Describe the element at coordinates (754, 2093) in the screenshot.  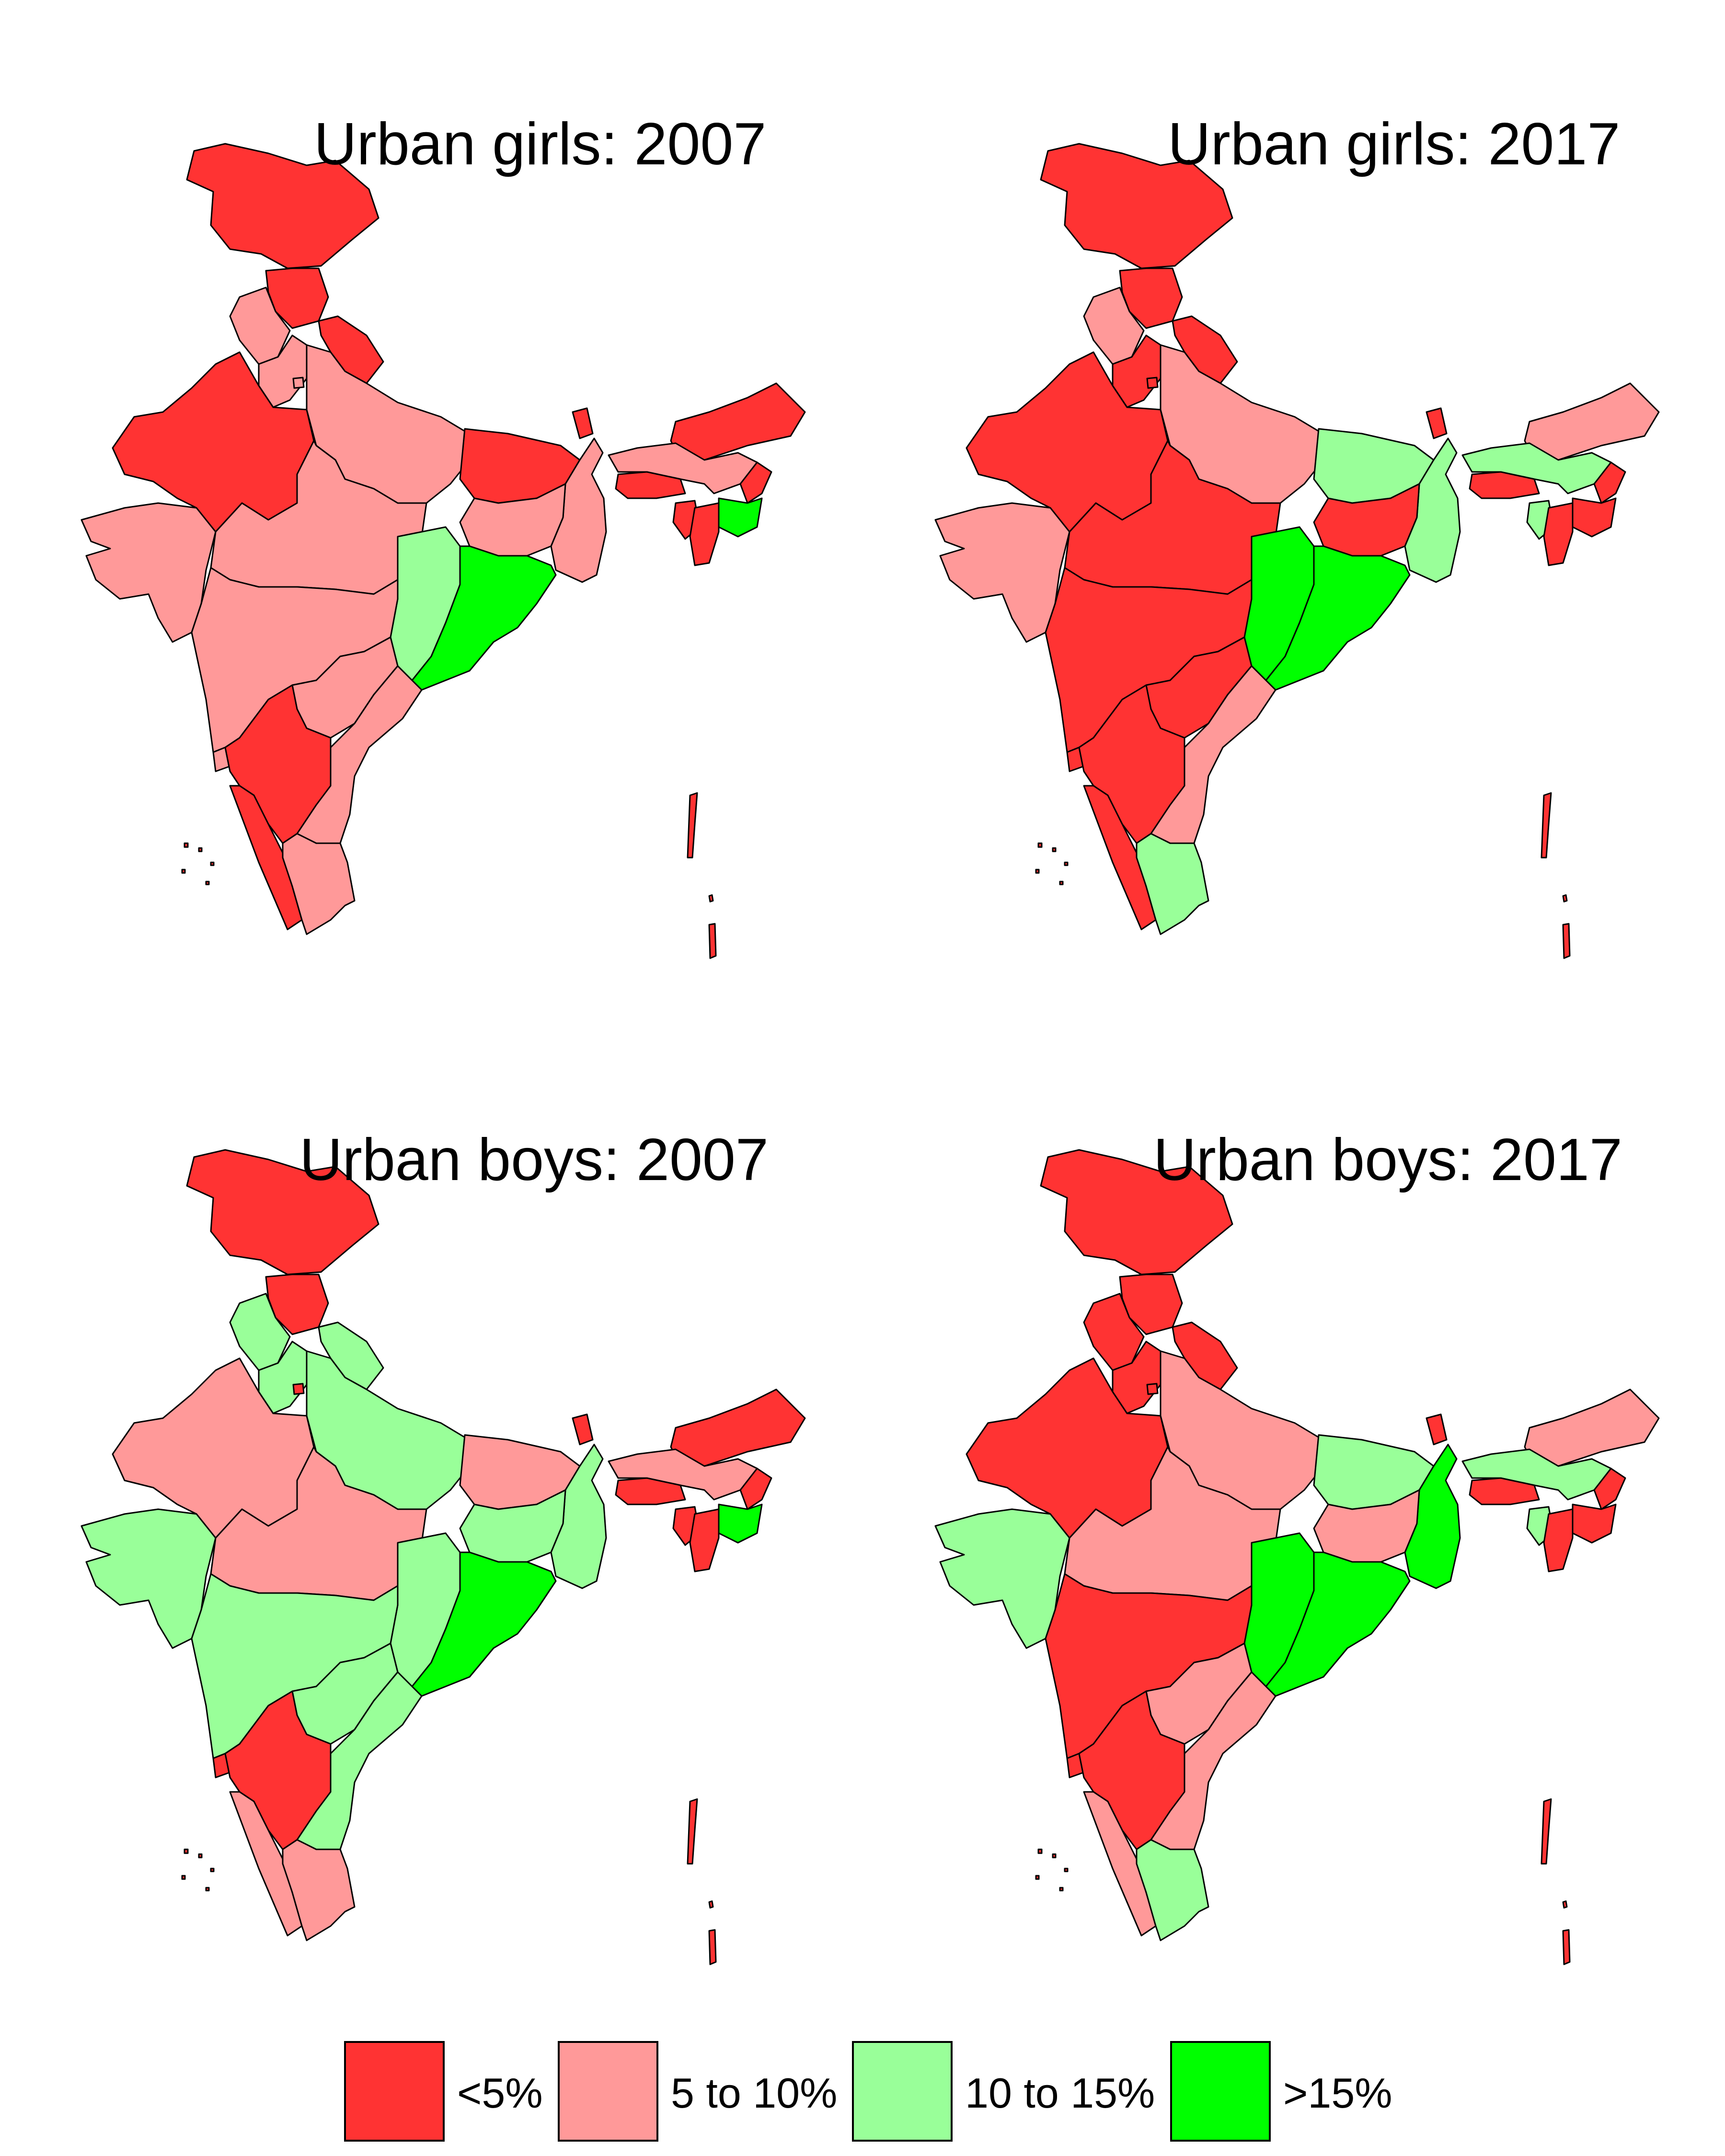
I see `legend-label-5to10: 5 to 10%` at that location.